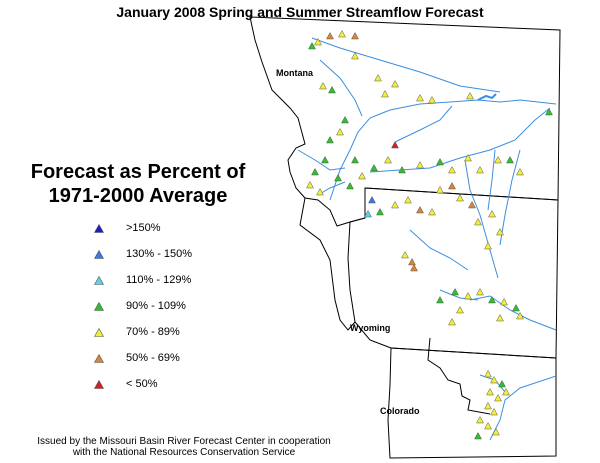 The width and height of the screenshot is (600, 463). Describe the element at coordinates (174, 333) in the screenshot. I see `legend-item: 70% - 89%` at that location.